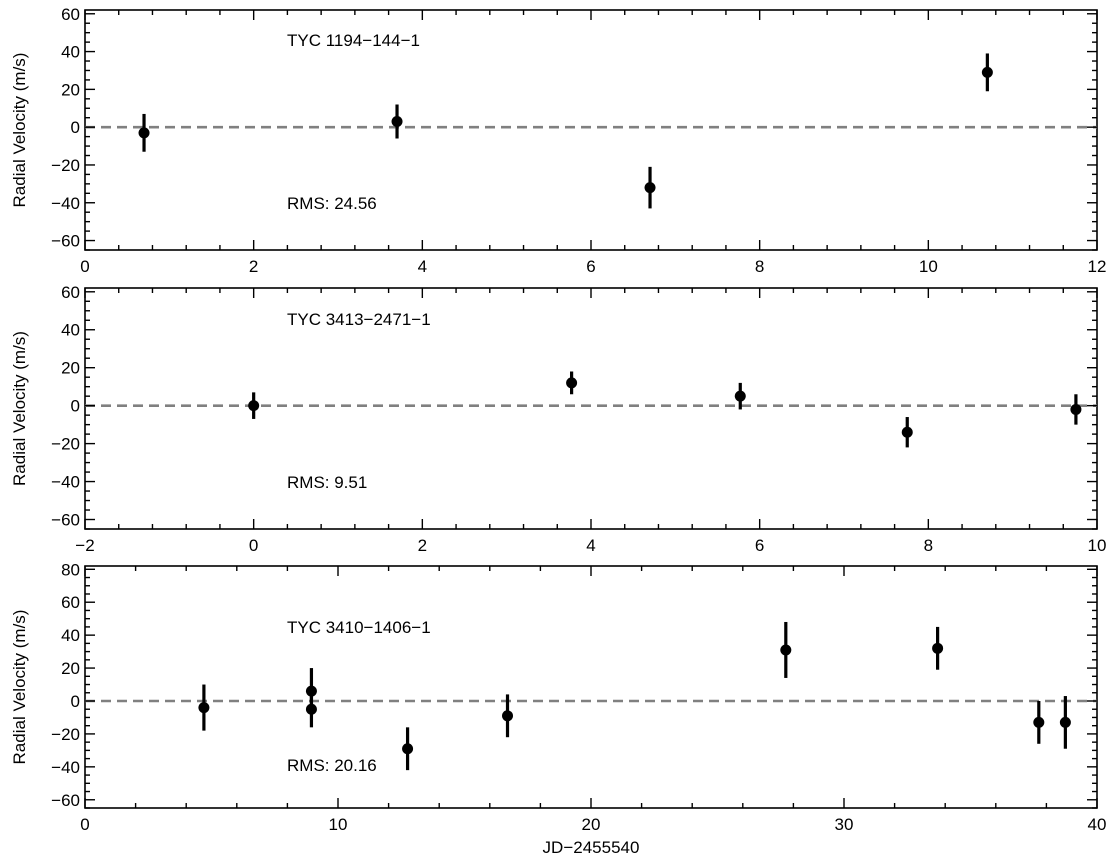  Describe the element at coordinates (1097, 266) in the screenshot. I see `x-tick-label: 12` at that location.